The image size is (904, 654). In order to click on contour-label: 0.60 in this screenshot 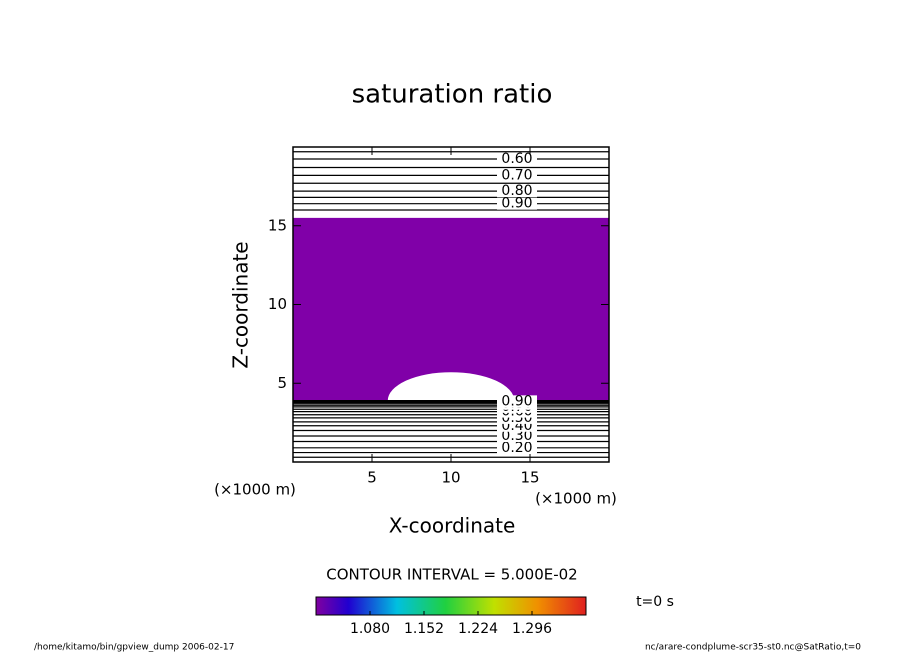, I will do `click(516, 159)`.